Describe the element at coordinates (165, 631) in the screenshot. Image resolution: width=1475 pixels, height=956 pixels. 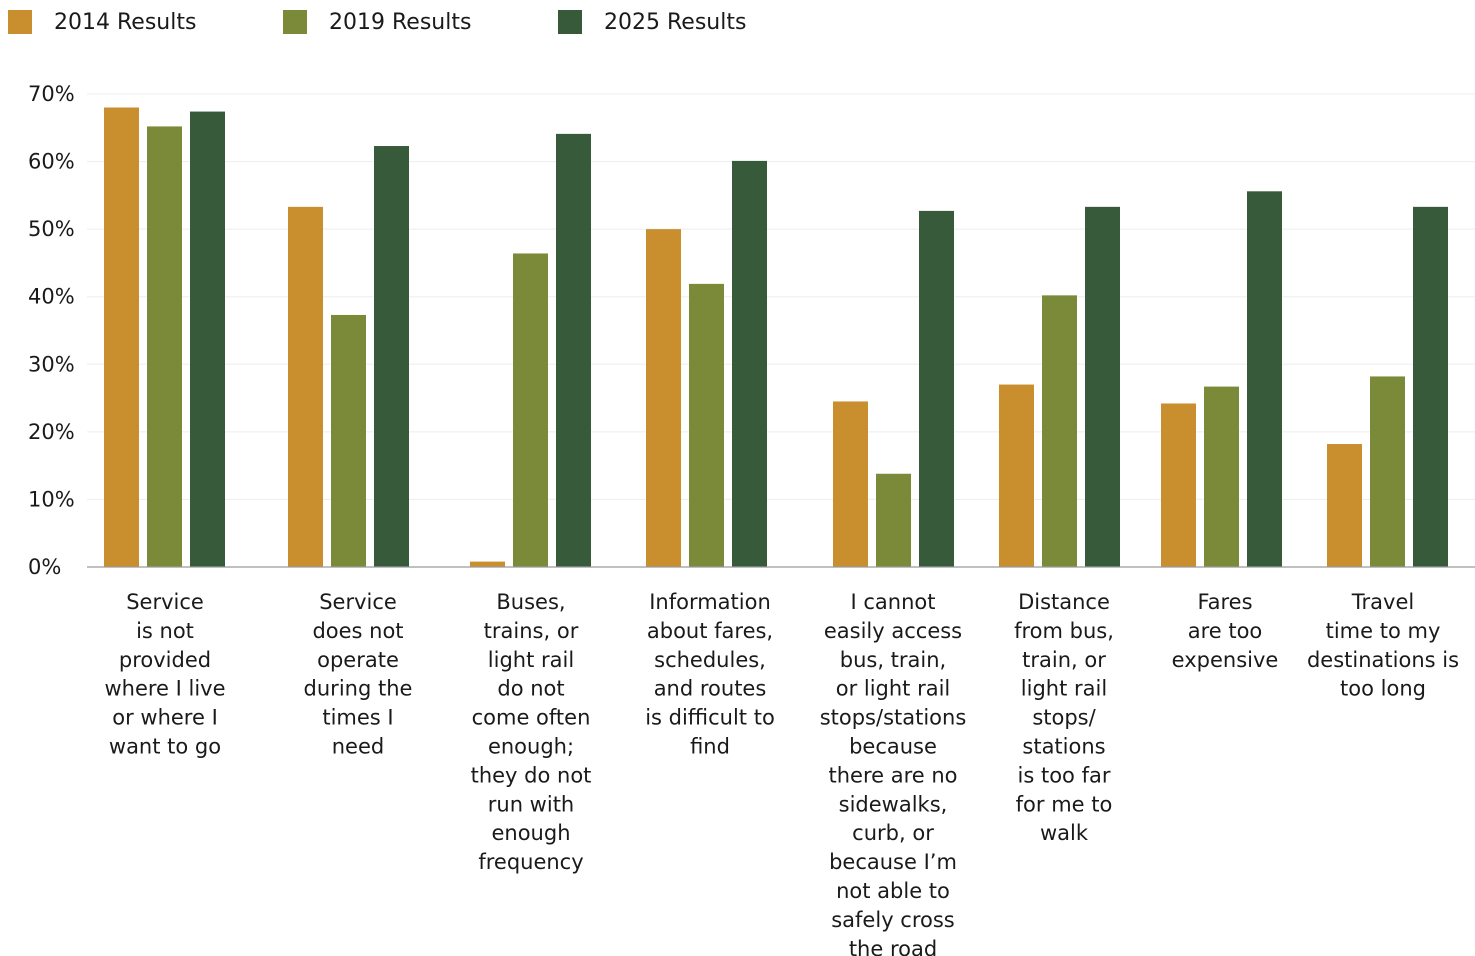
I see `category-label-line: is not` at that location.